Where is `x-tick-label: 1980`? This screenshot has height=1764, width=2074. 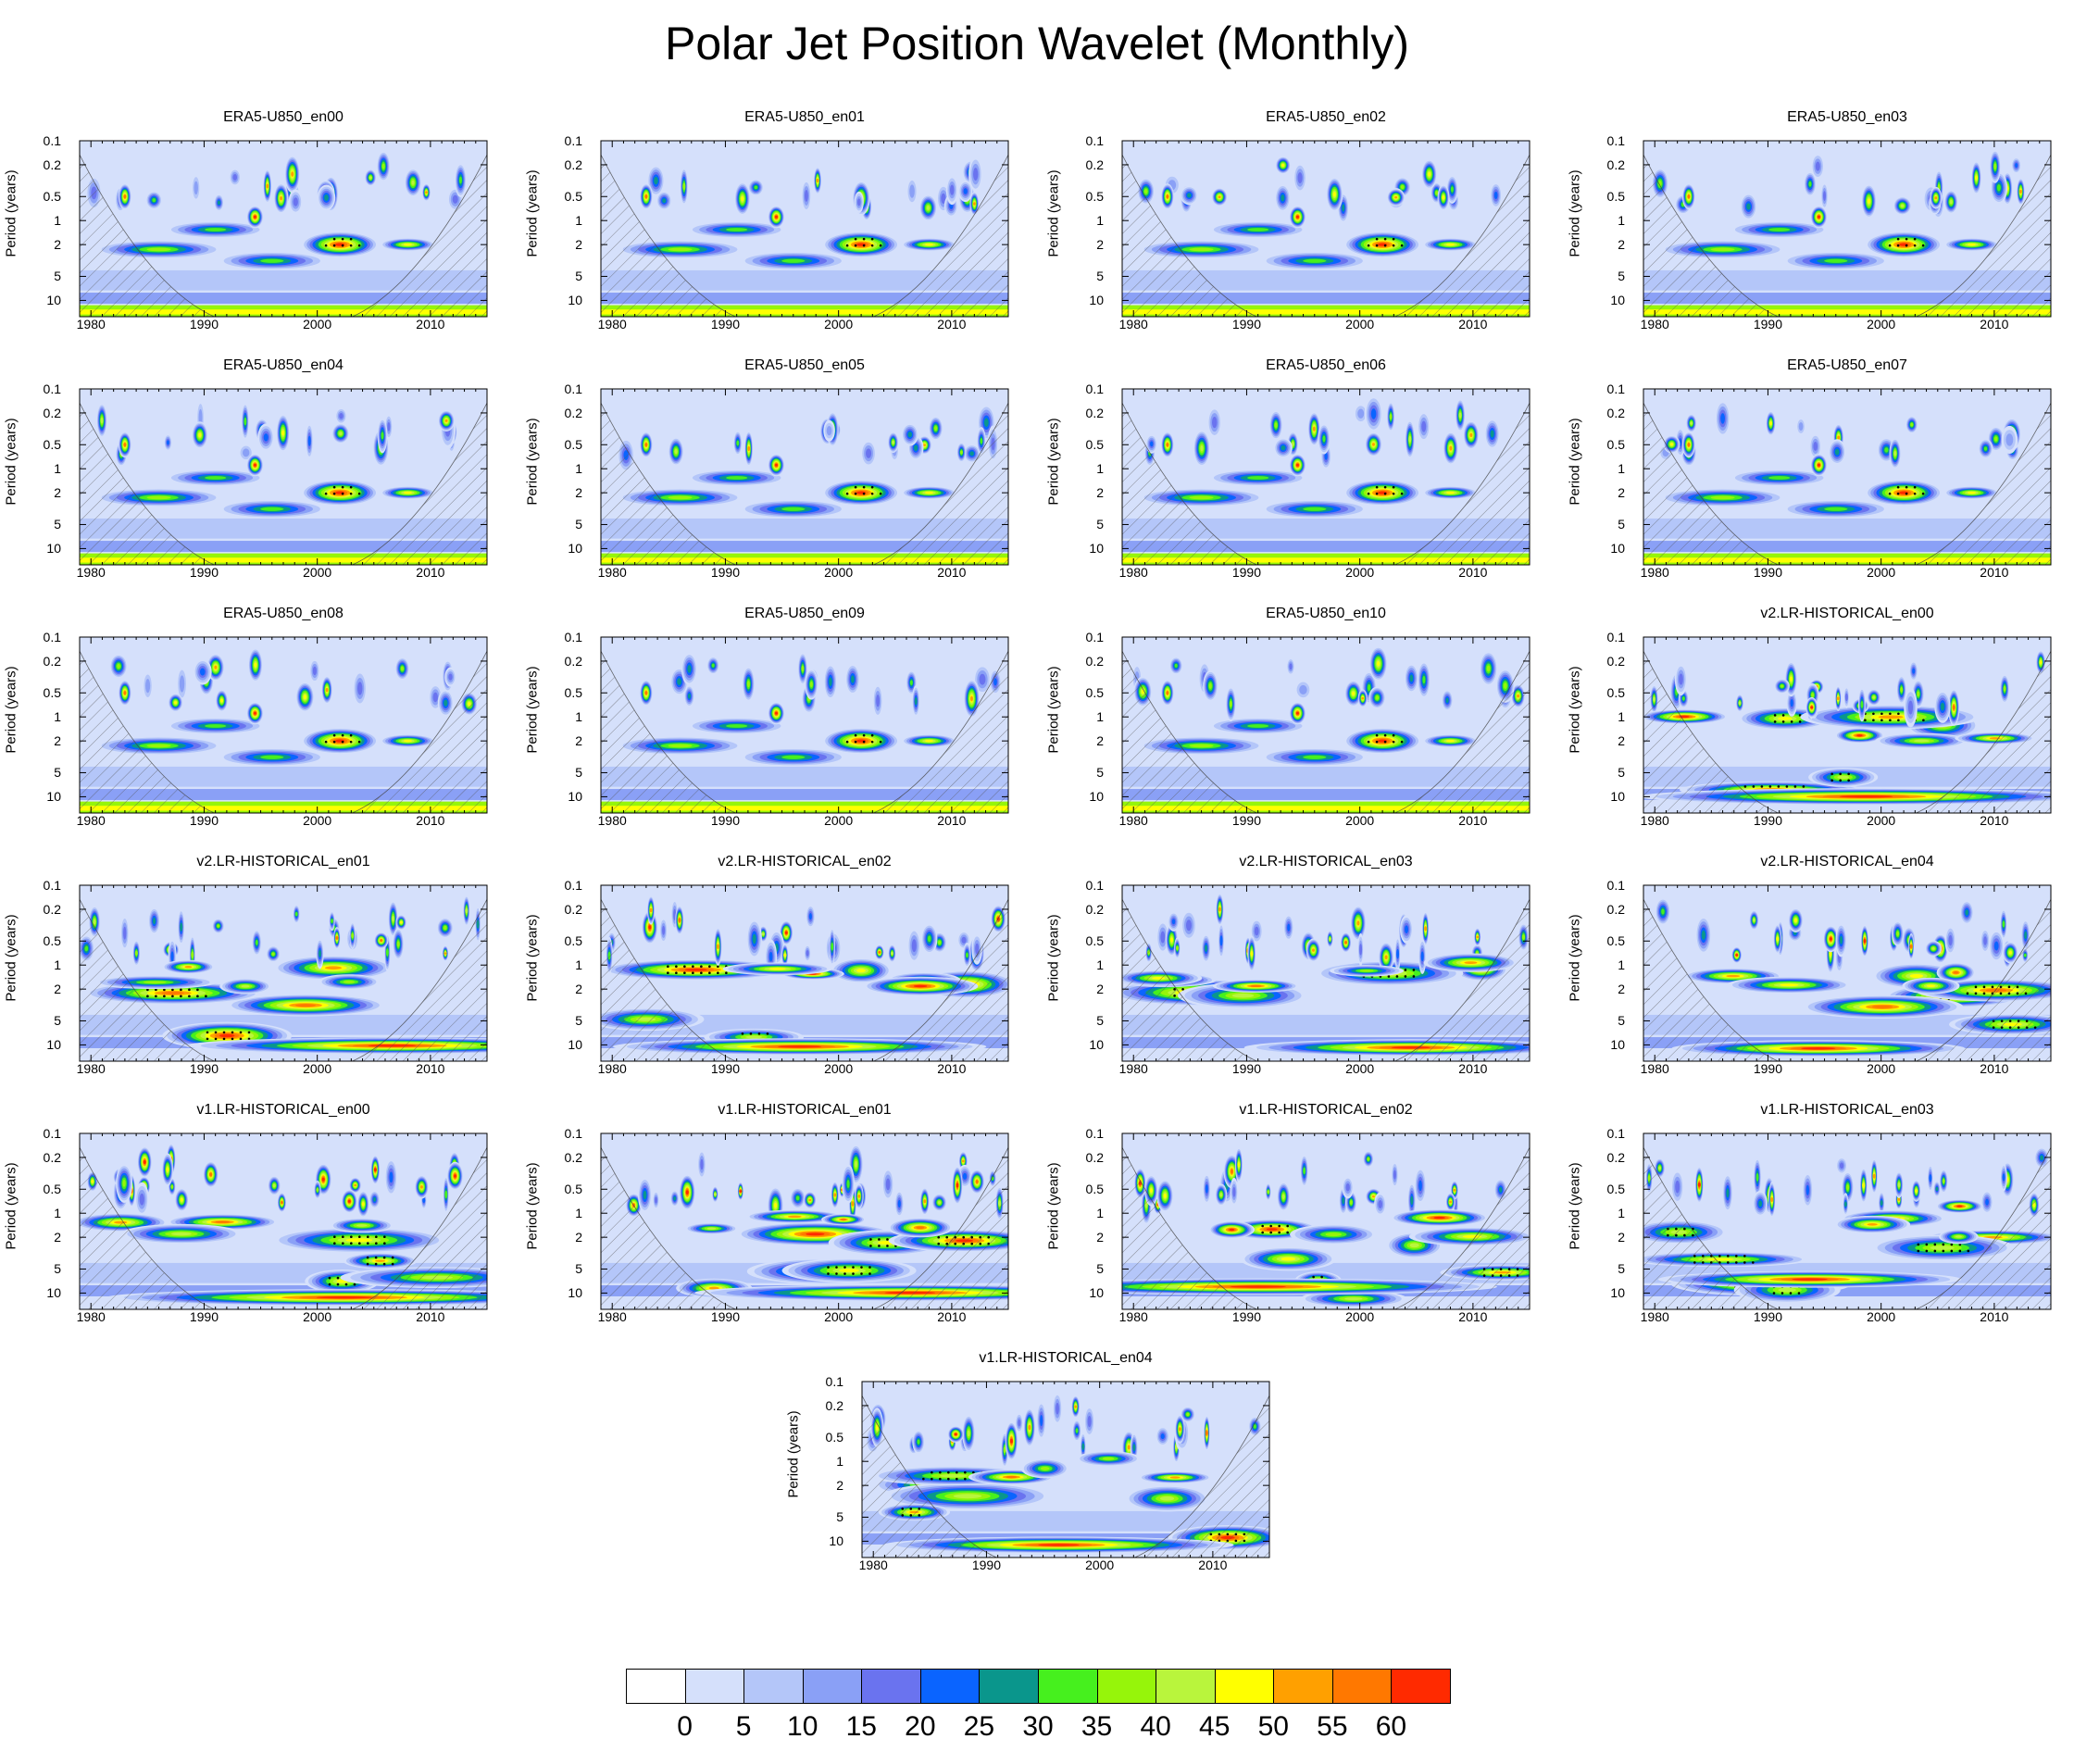
x-tick-label: 1980 is located at coordinates (1133, 572).